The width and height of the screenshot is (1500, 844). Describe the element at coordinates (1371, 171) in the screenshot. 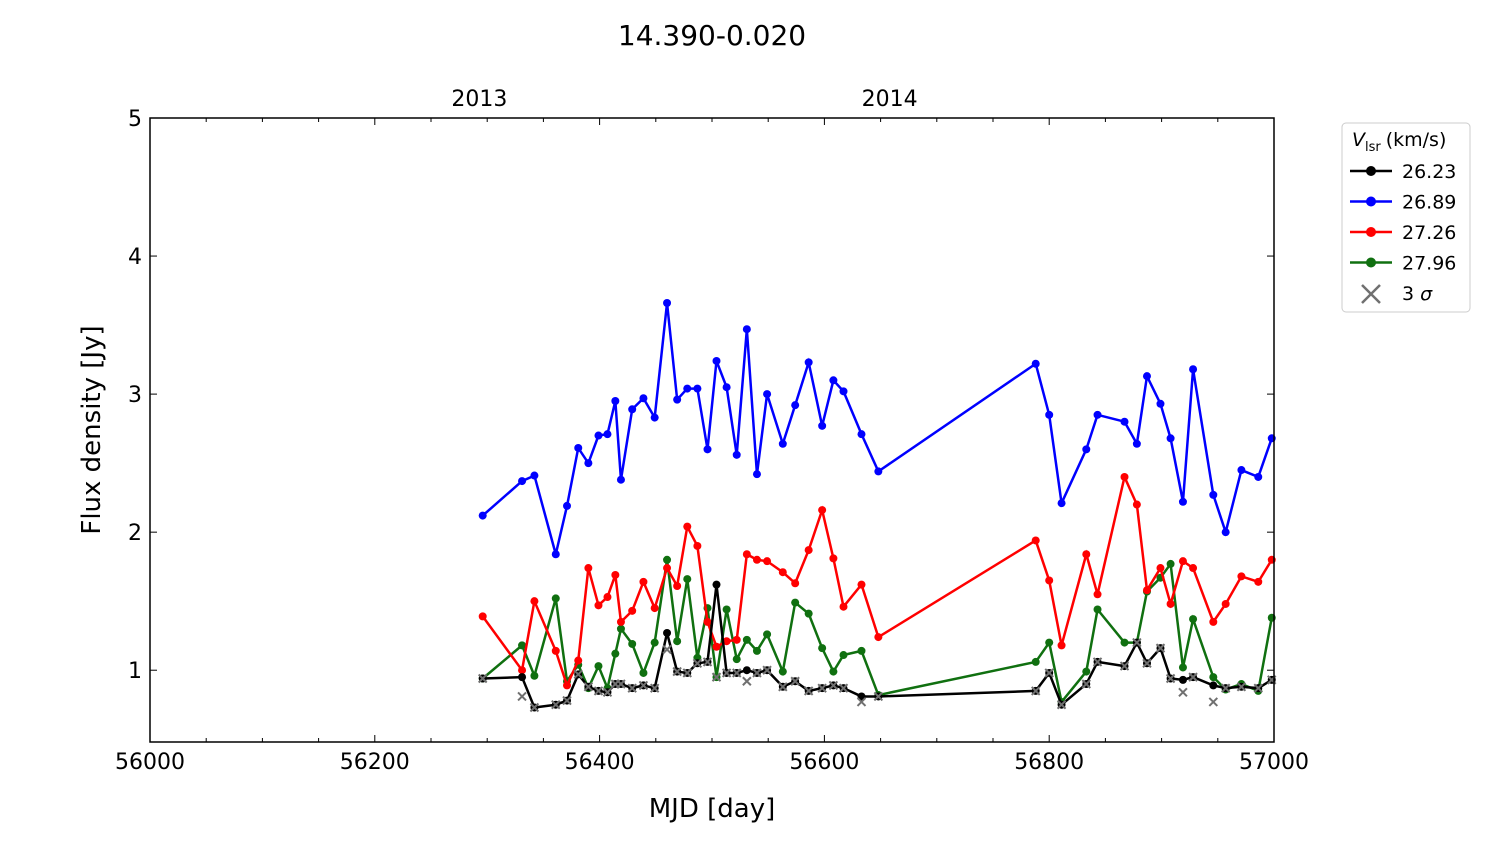

I see `legend-marker` at that location.